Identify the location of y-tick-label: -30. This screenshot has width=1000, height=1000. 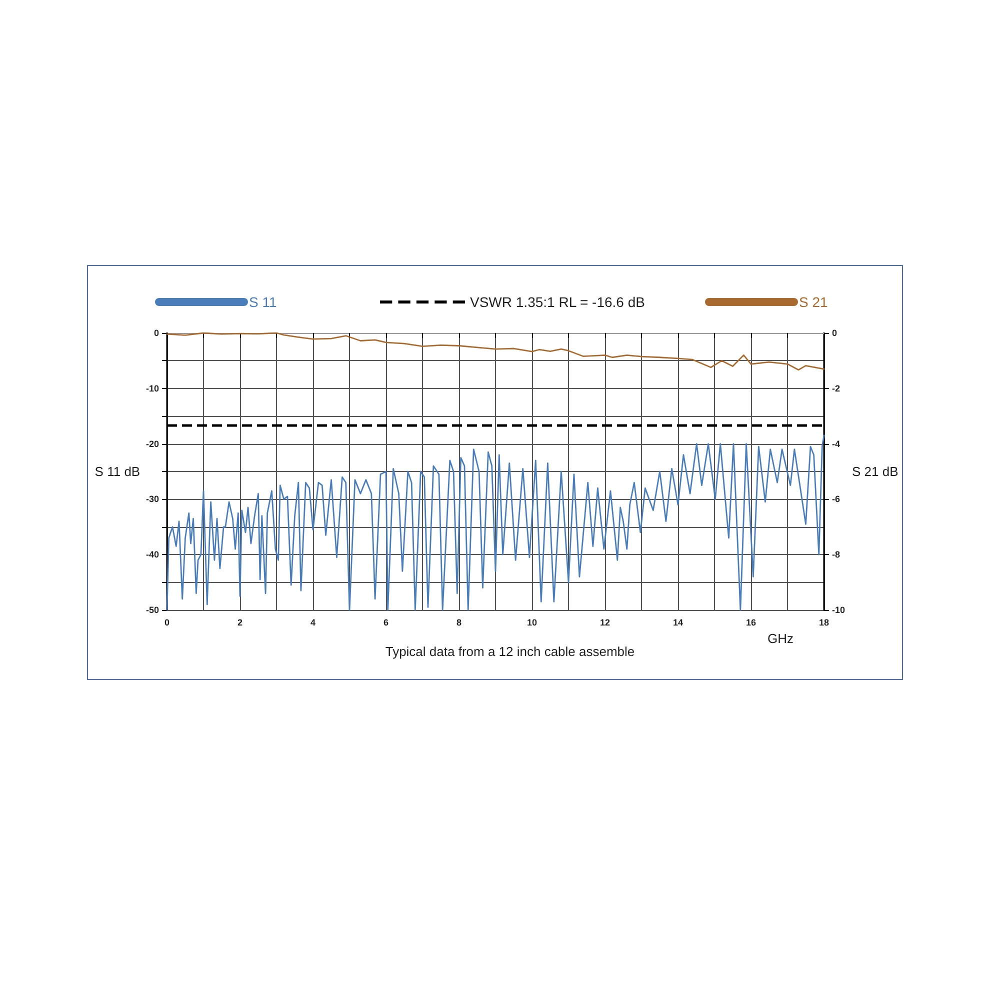
(152, 499).